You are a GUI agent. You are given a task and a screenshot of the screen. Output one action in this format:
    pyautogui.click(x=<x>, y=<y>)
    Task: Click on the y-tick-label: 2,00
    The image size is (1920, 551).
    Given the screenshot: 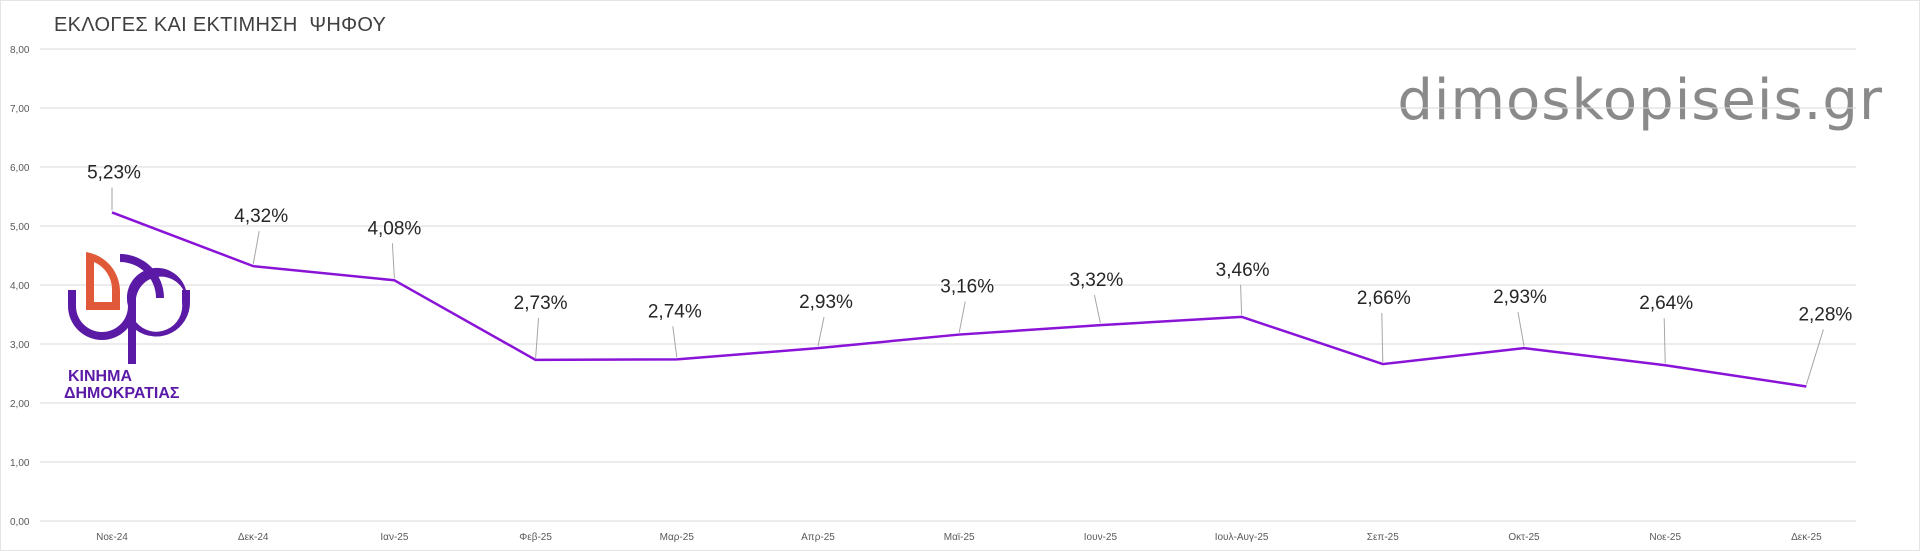 What is the action you would take?
    pyautogui.click(x=20, y=404)
    